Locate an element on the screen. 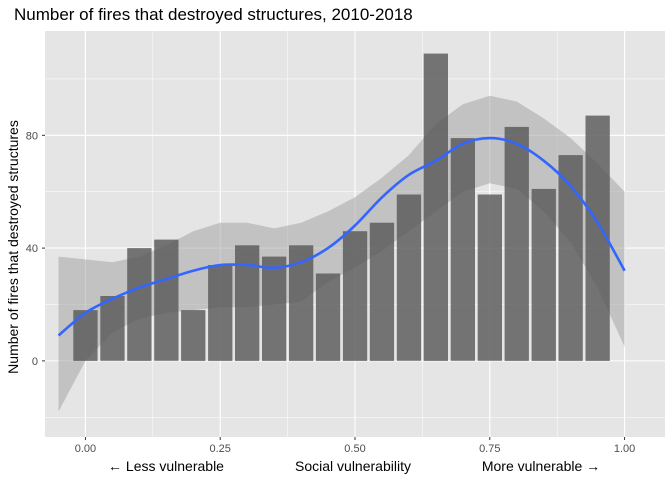 The image size is (672, 480). x-tick-label: 0.00 is located at coordinates (85, 449).